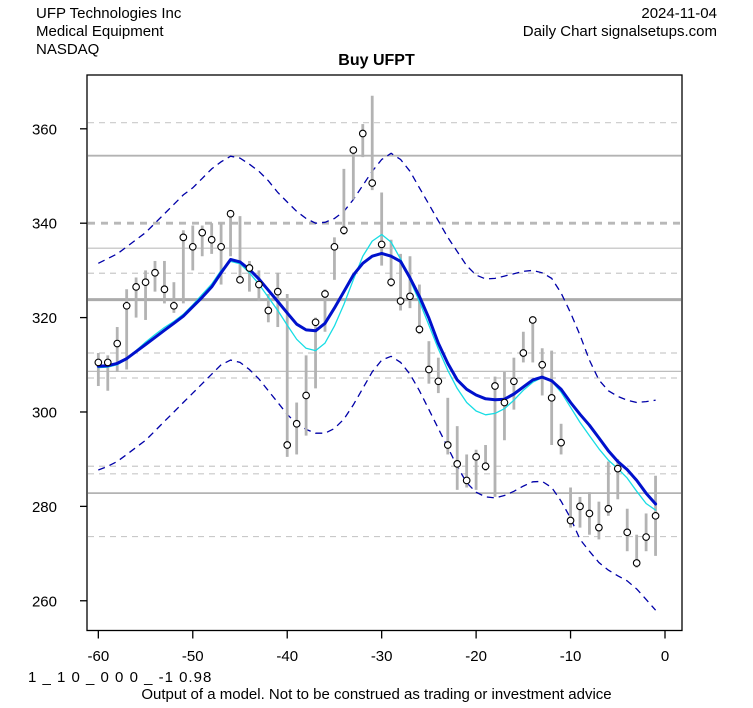 Image resolution: width=753 pixels, height=708 pixels. What do you see at coordinates (476, 656) in the screenshot?
I see `x-tick-label: -20` at bounding box center [476, 656].